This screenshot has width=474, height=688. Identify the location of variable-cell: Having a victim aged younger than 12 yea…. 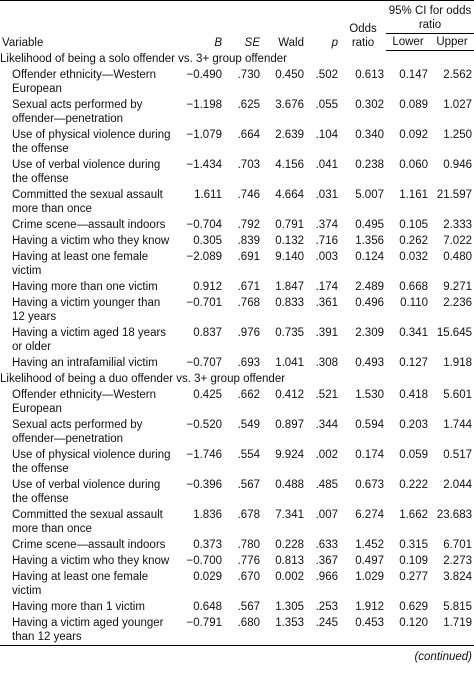
(88, 630).